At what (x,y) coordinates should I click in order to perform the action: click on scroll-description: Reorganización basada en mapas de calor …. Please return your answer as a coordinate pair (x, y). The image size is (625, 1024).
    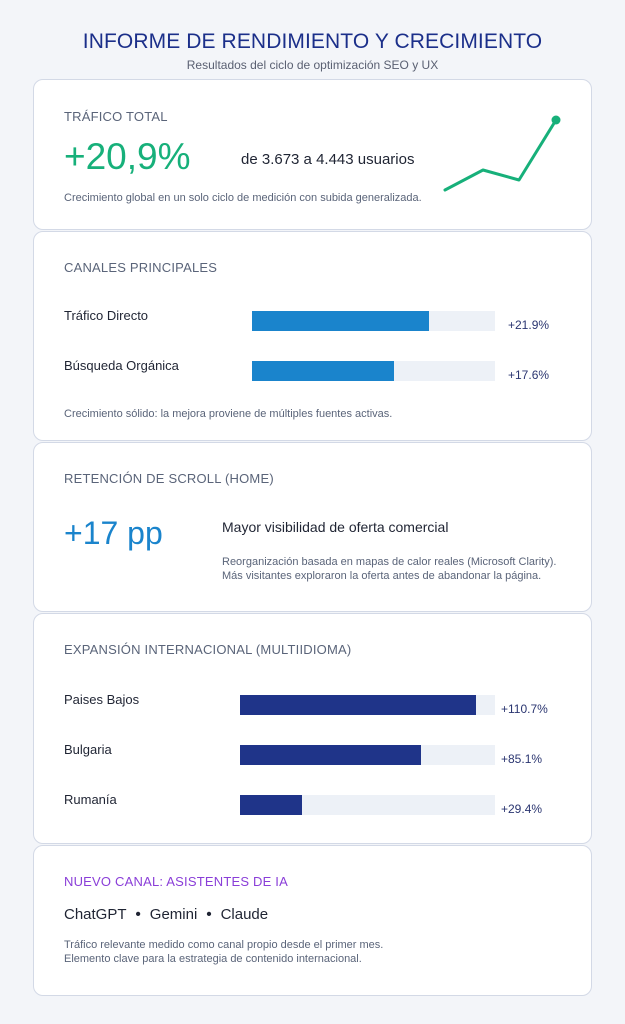
    Looking at the image, I should click on (389, 569).